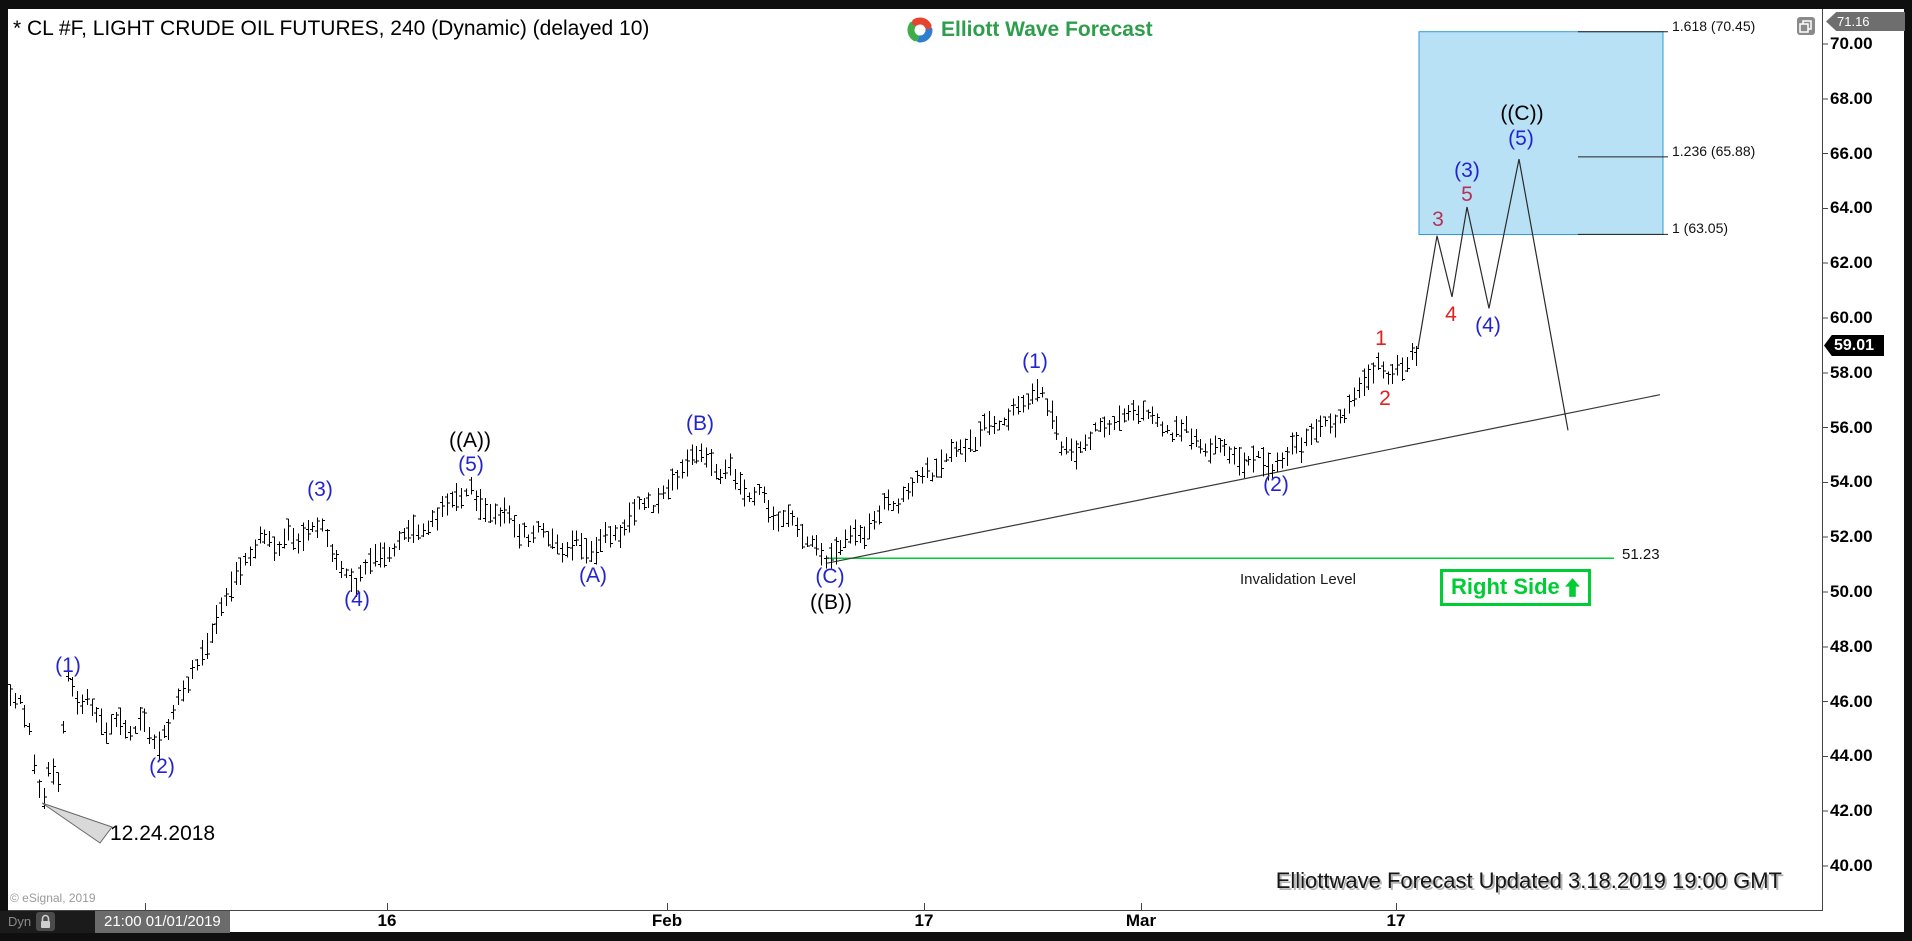 The height and width of the screenshot is (941, 1912). Describe the element at coordinates (1851, 98) in the screenshot. I see `y-axis-label-68: 68.00` at that location.